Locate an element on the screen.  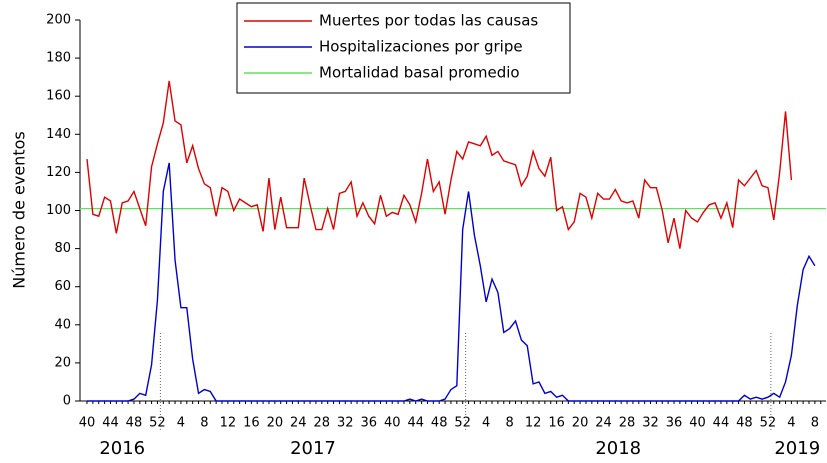
legend-label: Mortalidad basal promedio is located at coordinates (419, 73).